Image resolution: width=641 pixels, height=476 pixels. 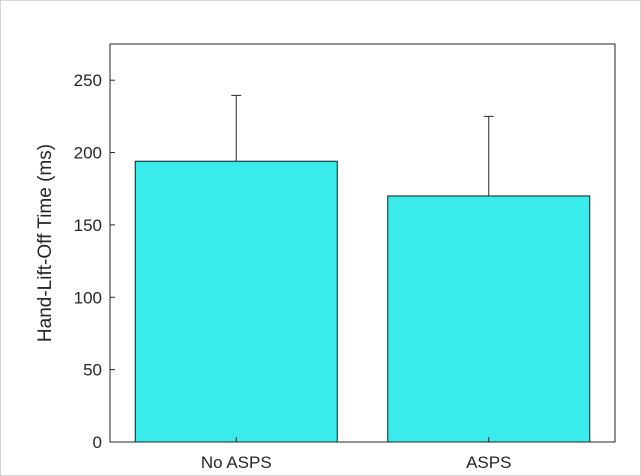 What do you see at coordinates (88, 80) in the screenshot?
I see `y-tick-label: 250` at bounding box center [88, 80].